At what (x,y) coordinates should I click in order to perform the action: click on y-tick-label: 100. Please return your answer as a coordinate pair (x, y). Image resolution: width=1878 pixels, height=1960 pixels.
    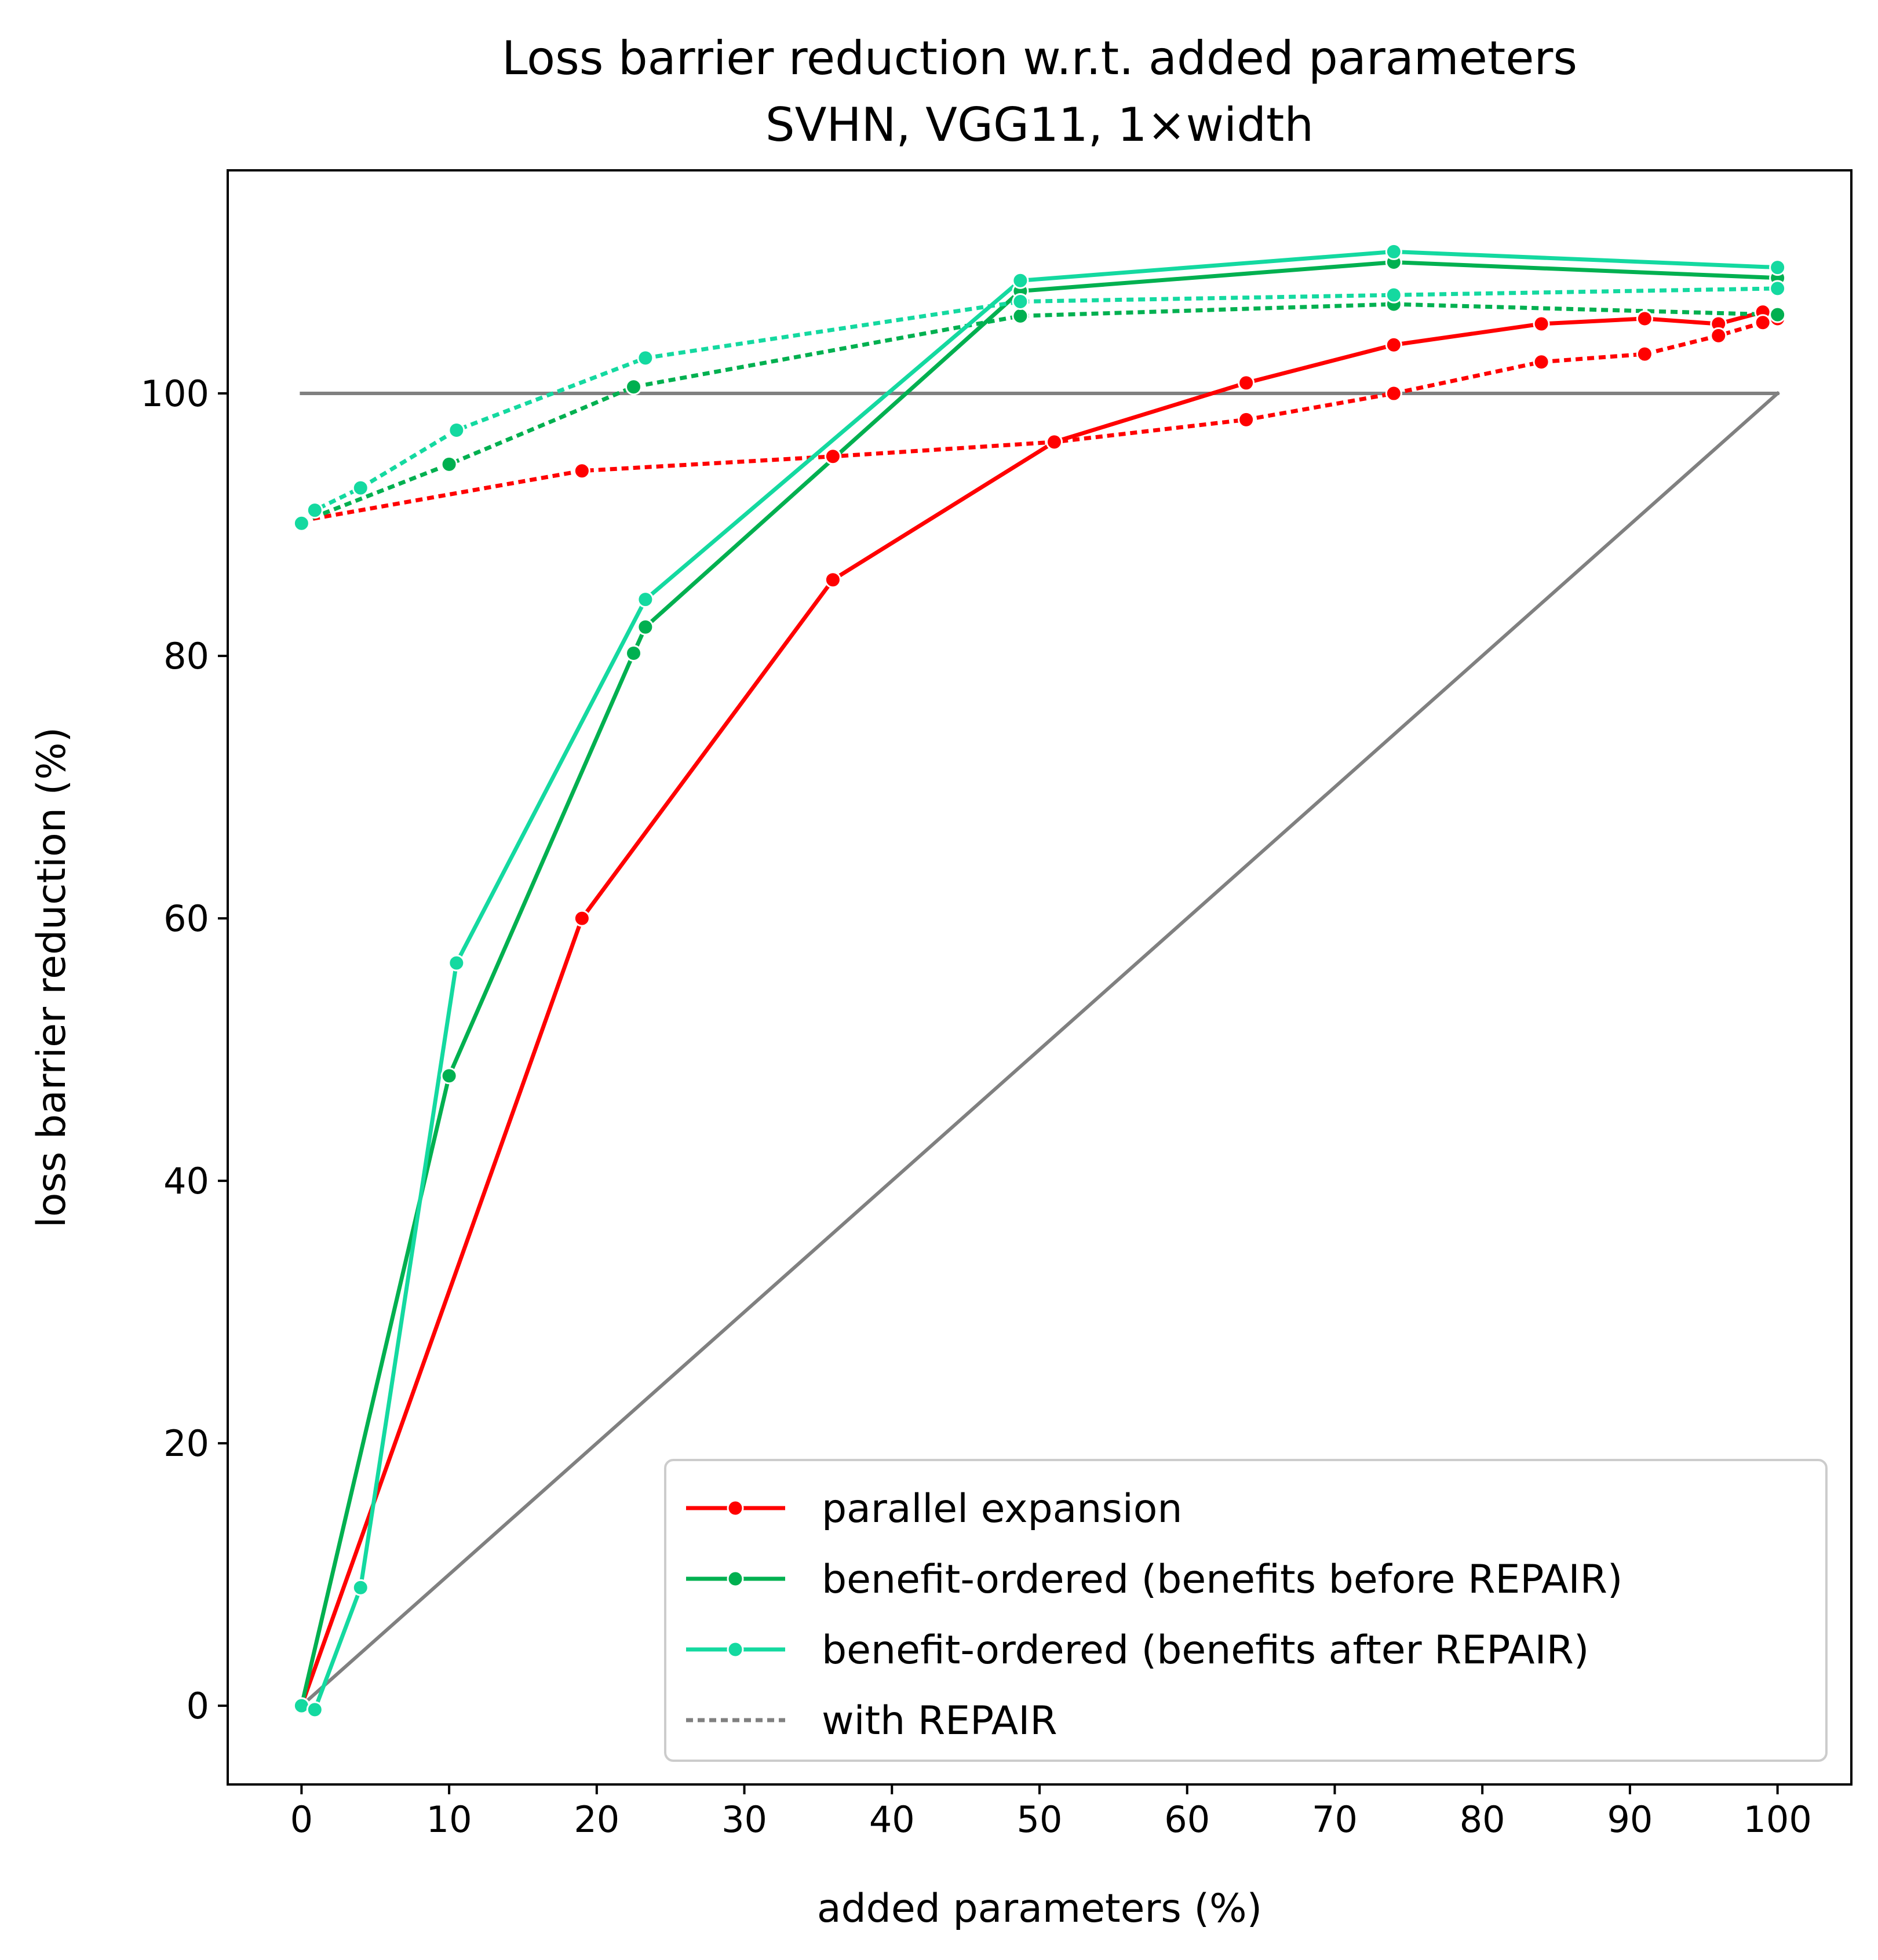
    Looking at the image, I should click on (175, 394).